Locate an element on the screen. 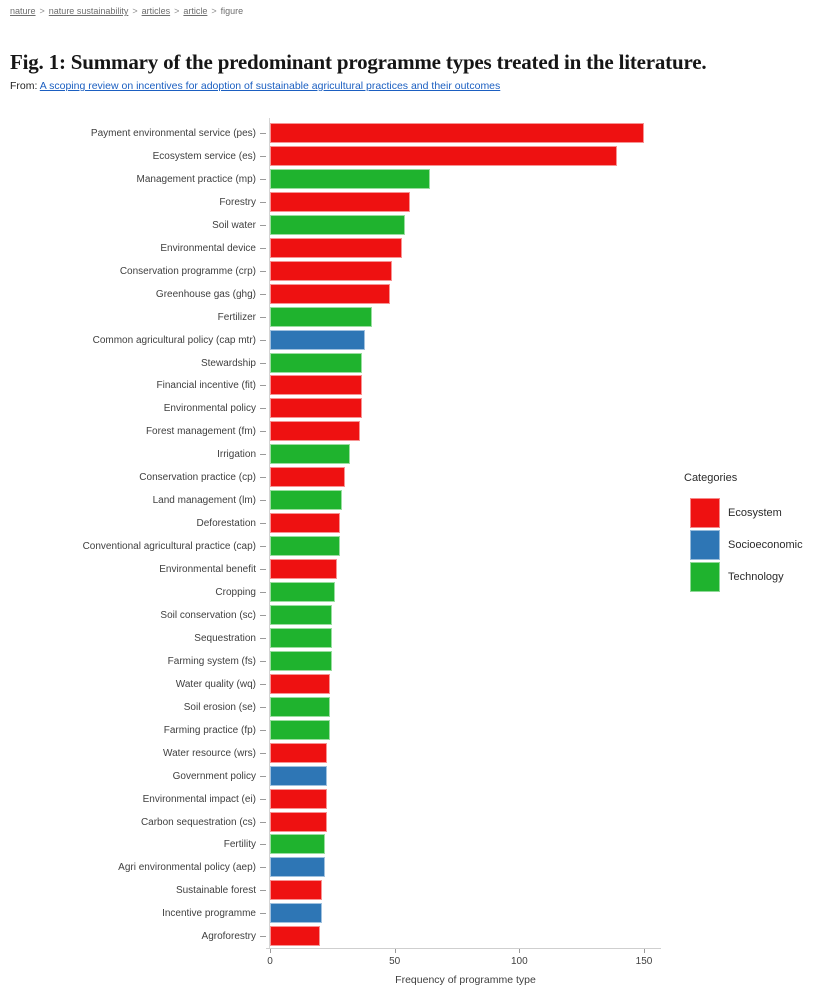  bar-label: Conservation programme (crp) is located at coordinates (187, 271).